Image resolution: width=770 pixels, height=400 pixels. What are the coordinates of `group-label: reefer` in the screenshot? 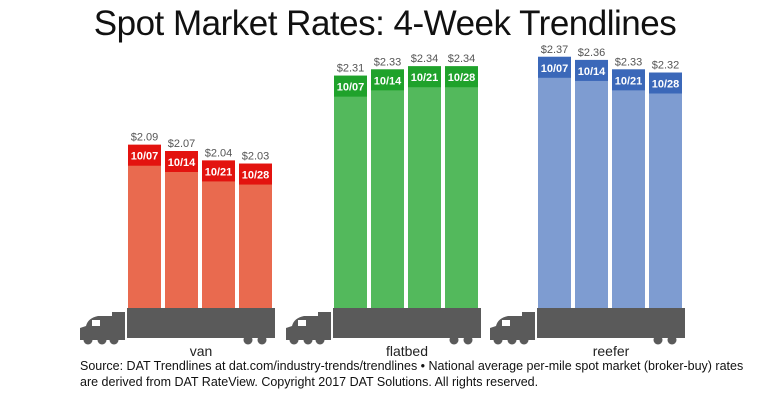 It's located at (611, 351).